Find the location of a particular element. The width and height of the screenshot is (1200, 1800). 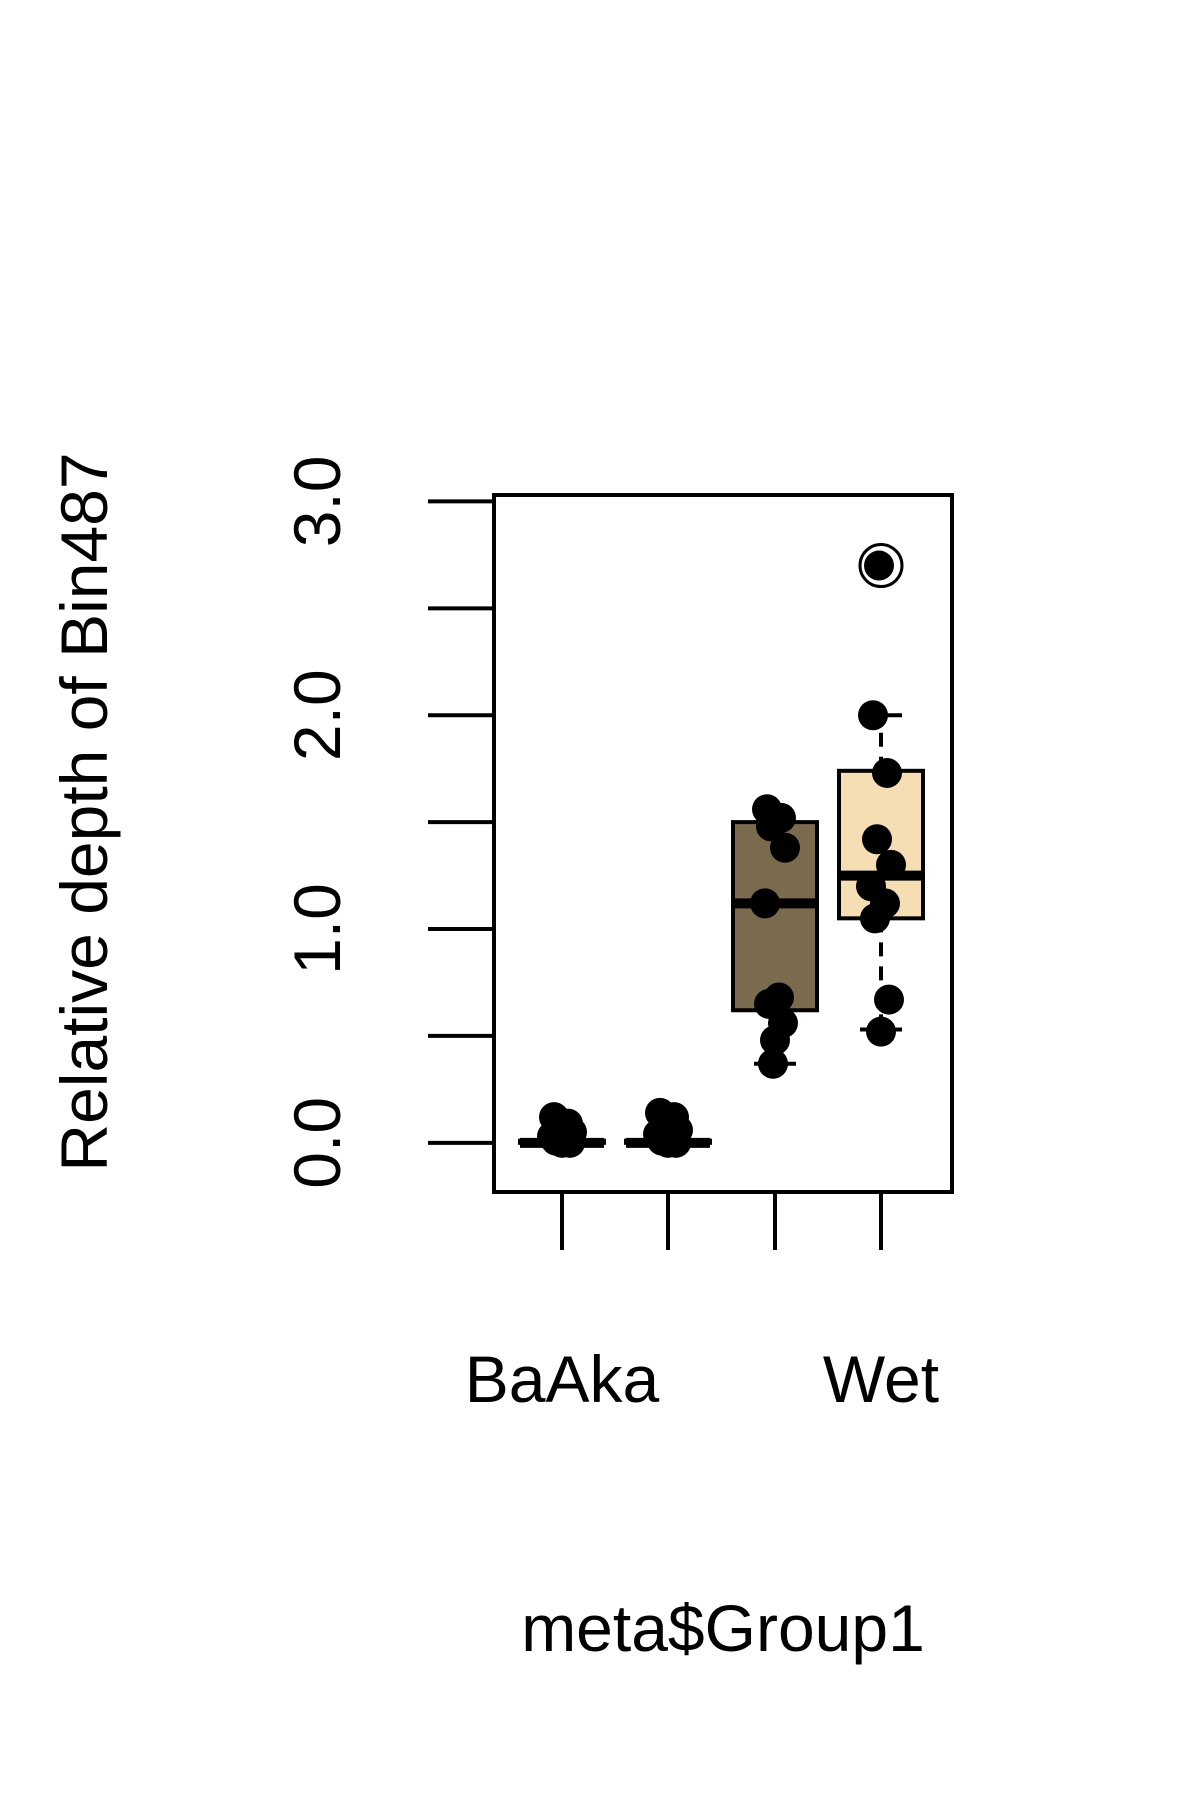

x-axis: BaAka Wet is located at coordinates (702, 1304).